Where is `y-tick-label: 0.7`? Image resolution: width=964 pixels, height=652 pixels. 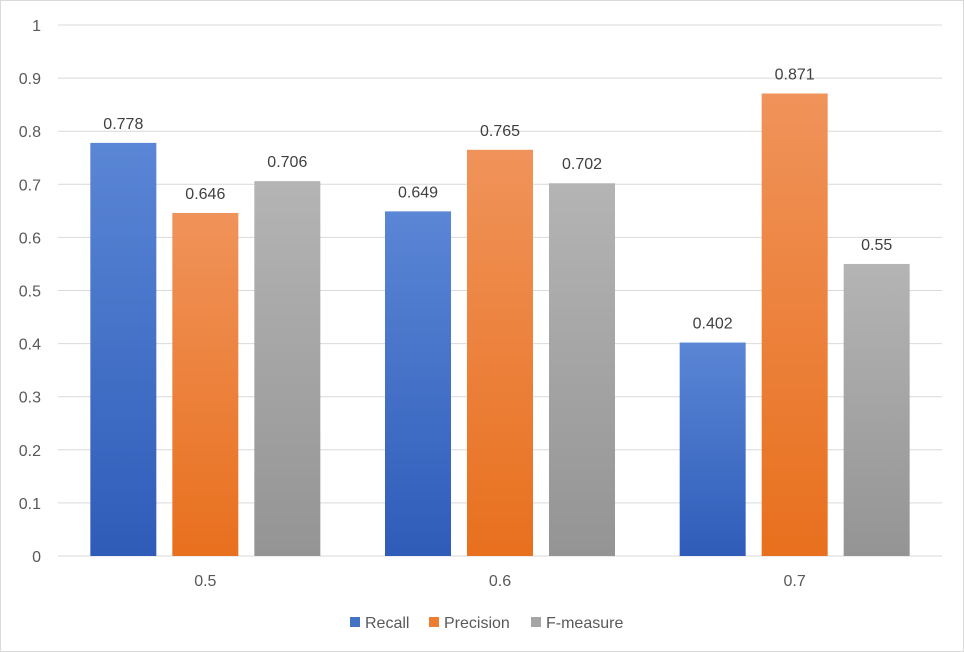
y-tick-label: 0.7 is located at coordinates (30, 185).